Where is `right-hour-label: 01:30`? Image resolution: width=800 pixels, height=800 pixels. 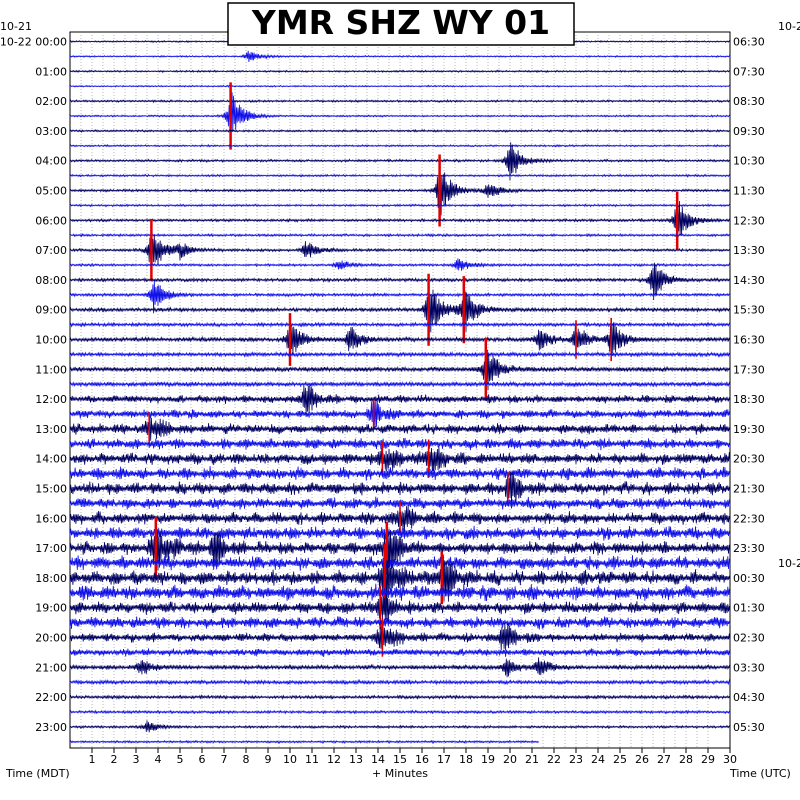 right-hour-label: 01:30 is located at coordinates (749, 608).